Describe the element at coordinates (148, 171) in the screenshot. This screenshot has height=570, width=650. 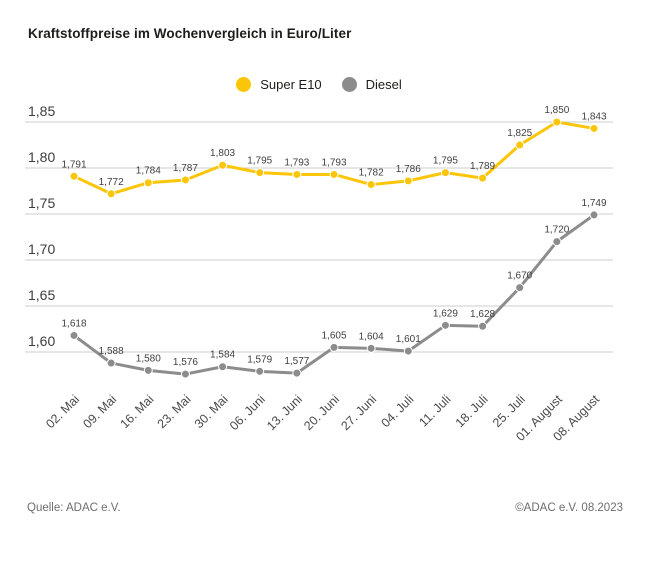
I see `data-label-super-e10: 1,784` at that location.